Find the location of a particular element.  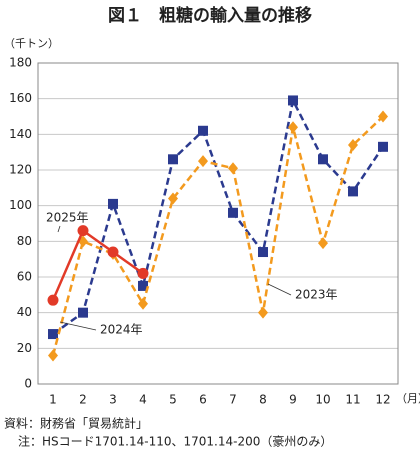

x-tick-label: 5 is located at coordinates (173, 400).